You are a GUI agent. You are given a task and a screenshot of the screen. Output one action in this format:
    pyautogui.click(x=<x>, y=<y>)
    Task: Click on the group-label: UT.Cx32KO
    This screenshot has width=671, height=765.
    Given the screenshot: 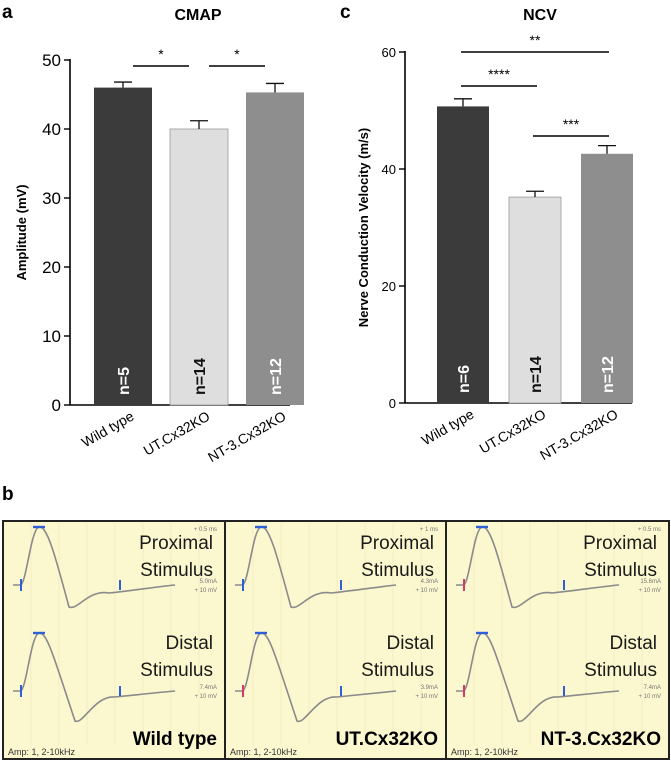 What is the action you would take?
    pyautogui.click(x=387, y=739)
    